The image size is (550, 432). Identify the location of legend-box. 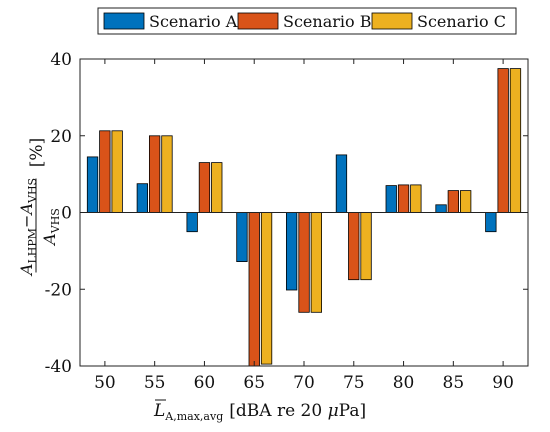
(307, 21).